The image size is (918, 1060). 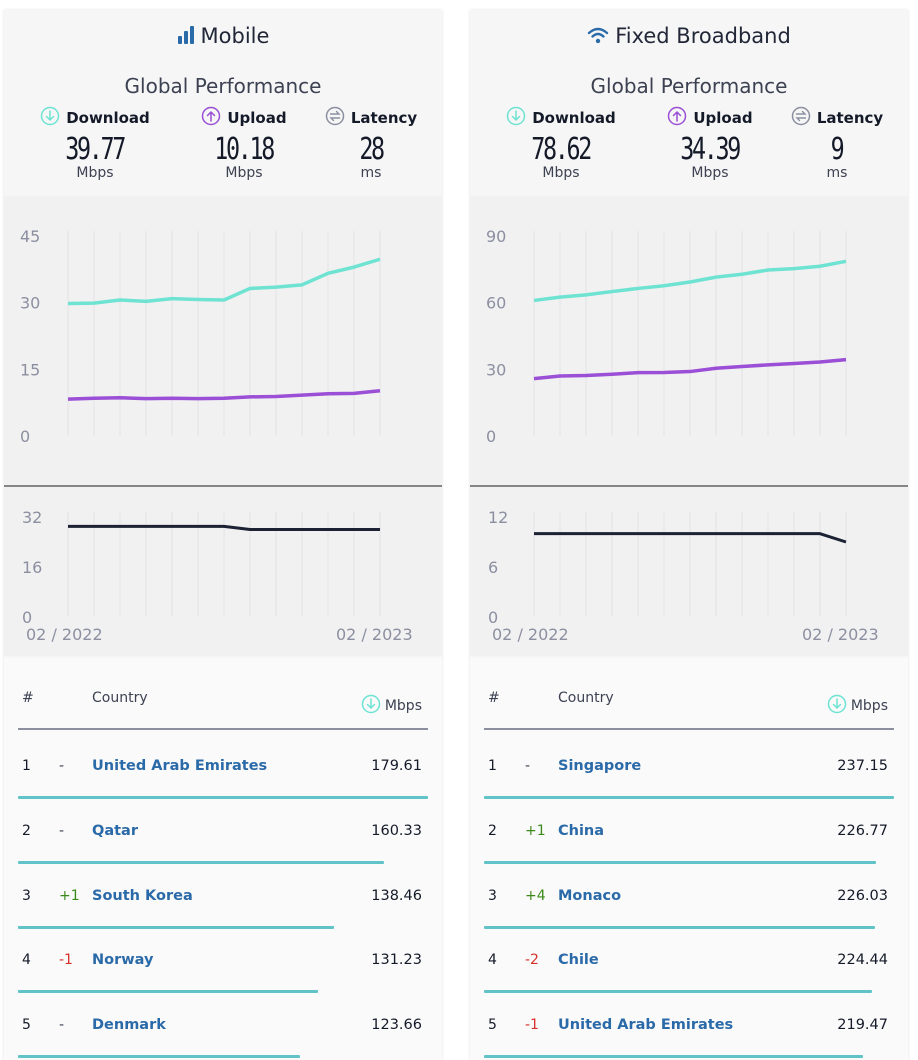 I want to click on metric-header: Latency, so click(x=837, y=118).